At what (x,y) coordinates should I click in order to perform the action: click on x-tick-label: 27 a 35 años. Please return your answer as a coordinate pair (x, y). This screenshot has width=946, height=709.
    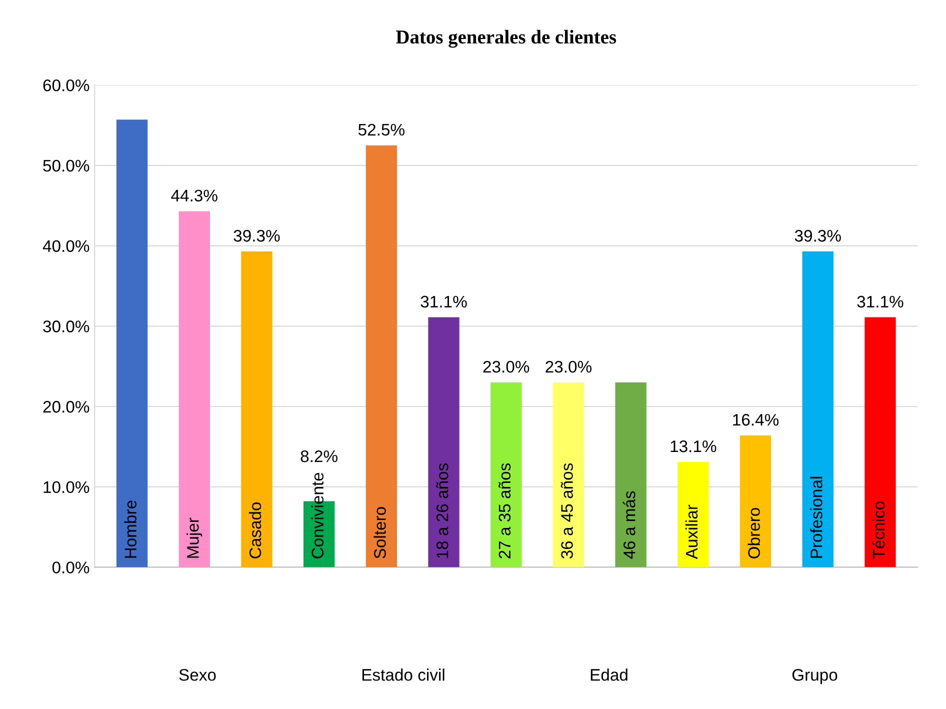
    Looking at the image, I should click on (504, 510).